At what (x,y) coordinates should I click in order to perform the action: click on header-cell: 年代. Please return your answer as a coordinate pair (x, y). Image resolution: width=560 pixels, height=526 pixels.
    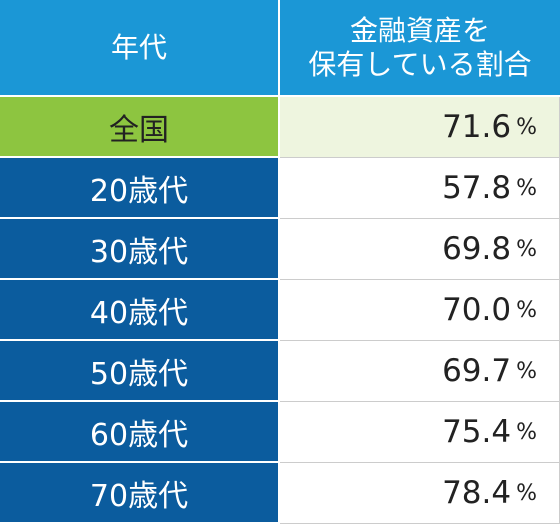
    Looking at the image, I should click on (140, 48).